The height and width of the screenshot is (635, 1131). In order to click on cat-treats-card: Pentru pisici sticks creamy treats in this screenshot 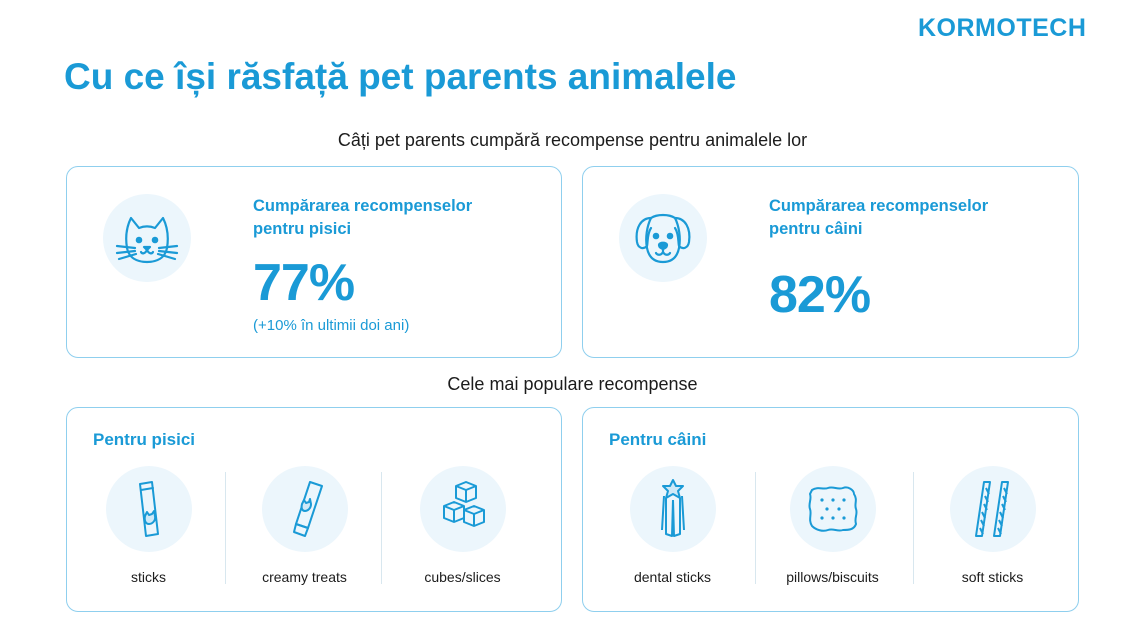, I will do `click(314, 509)`.